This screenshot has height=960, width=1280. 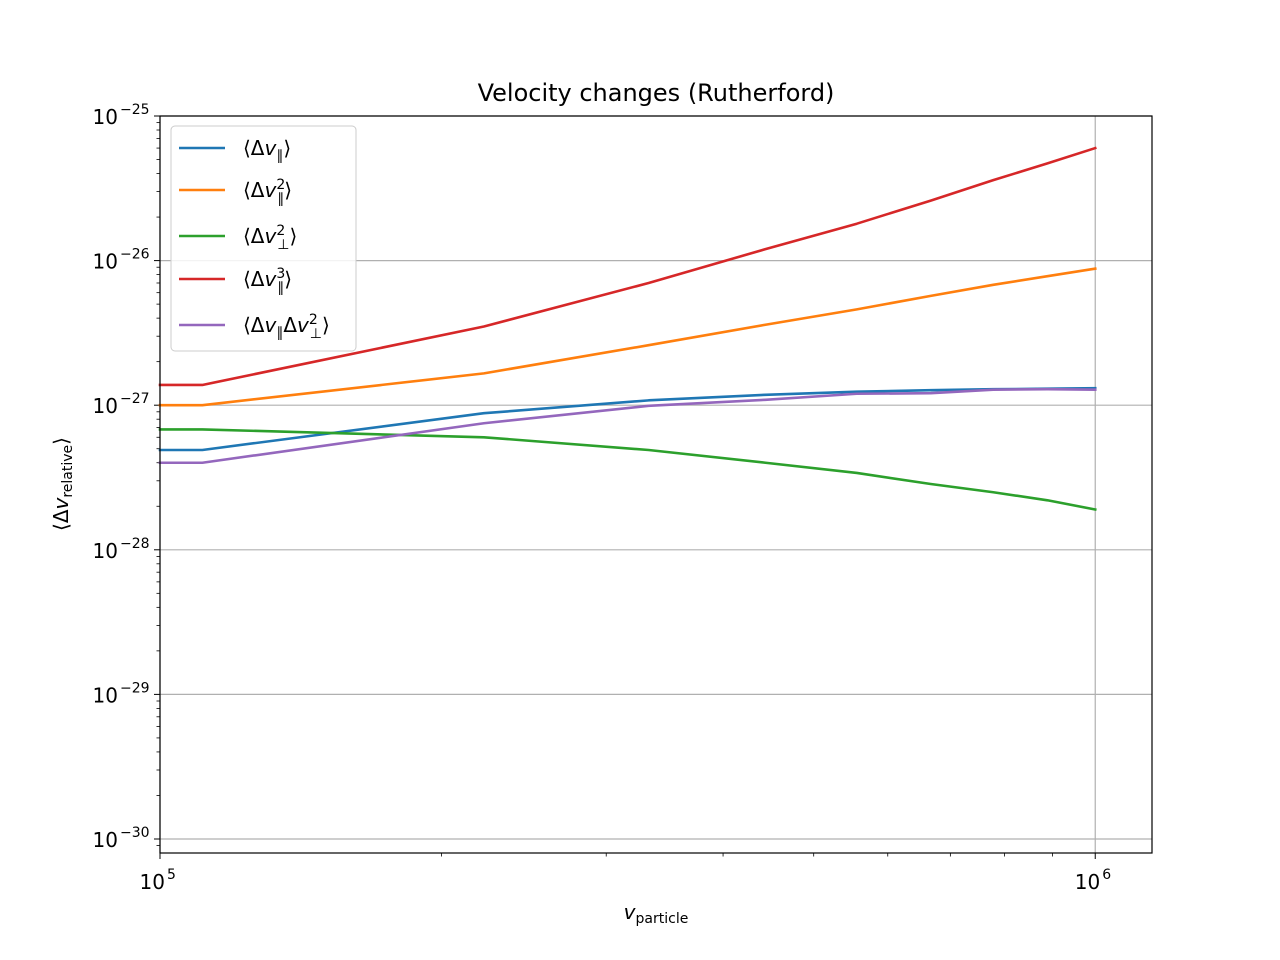 I want to click on y-tick-exponent: −26, so click(x=135, y=255).